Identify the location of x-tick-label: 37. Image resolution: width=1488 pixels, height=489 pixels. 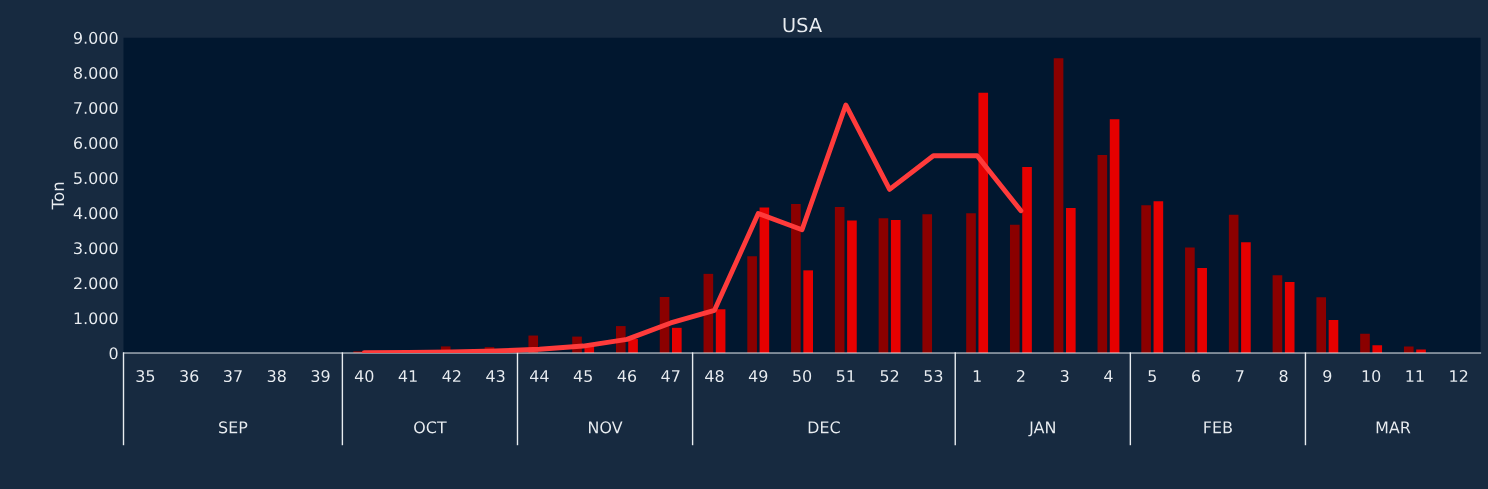
(233, 376).